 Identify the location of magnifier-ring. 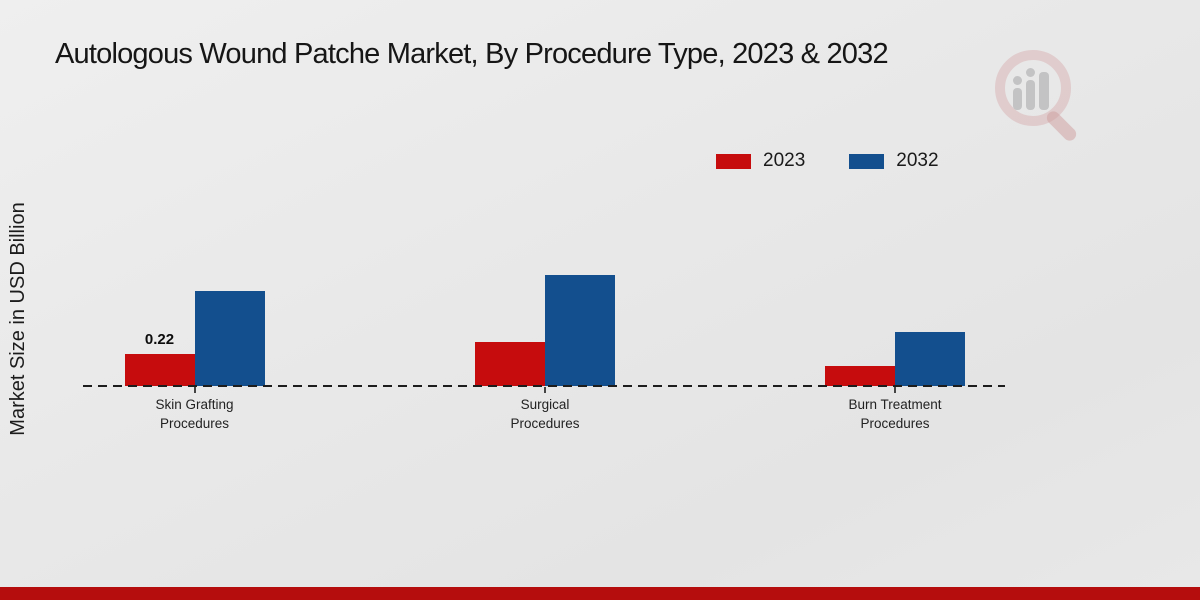
(1033, 88).